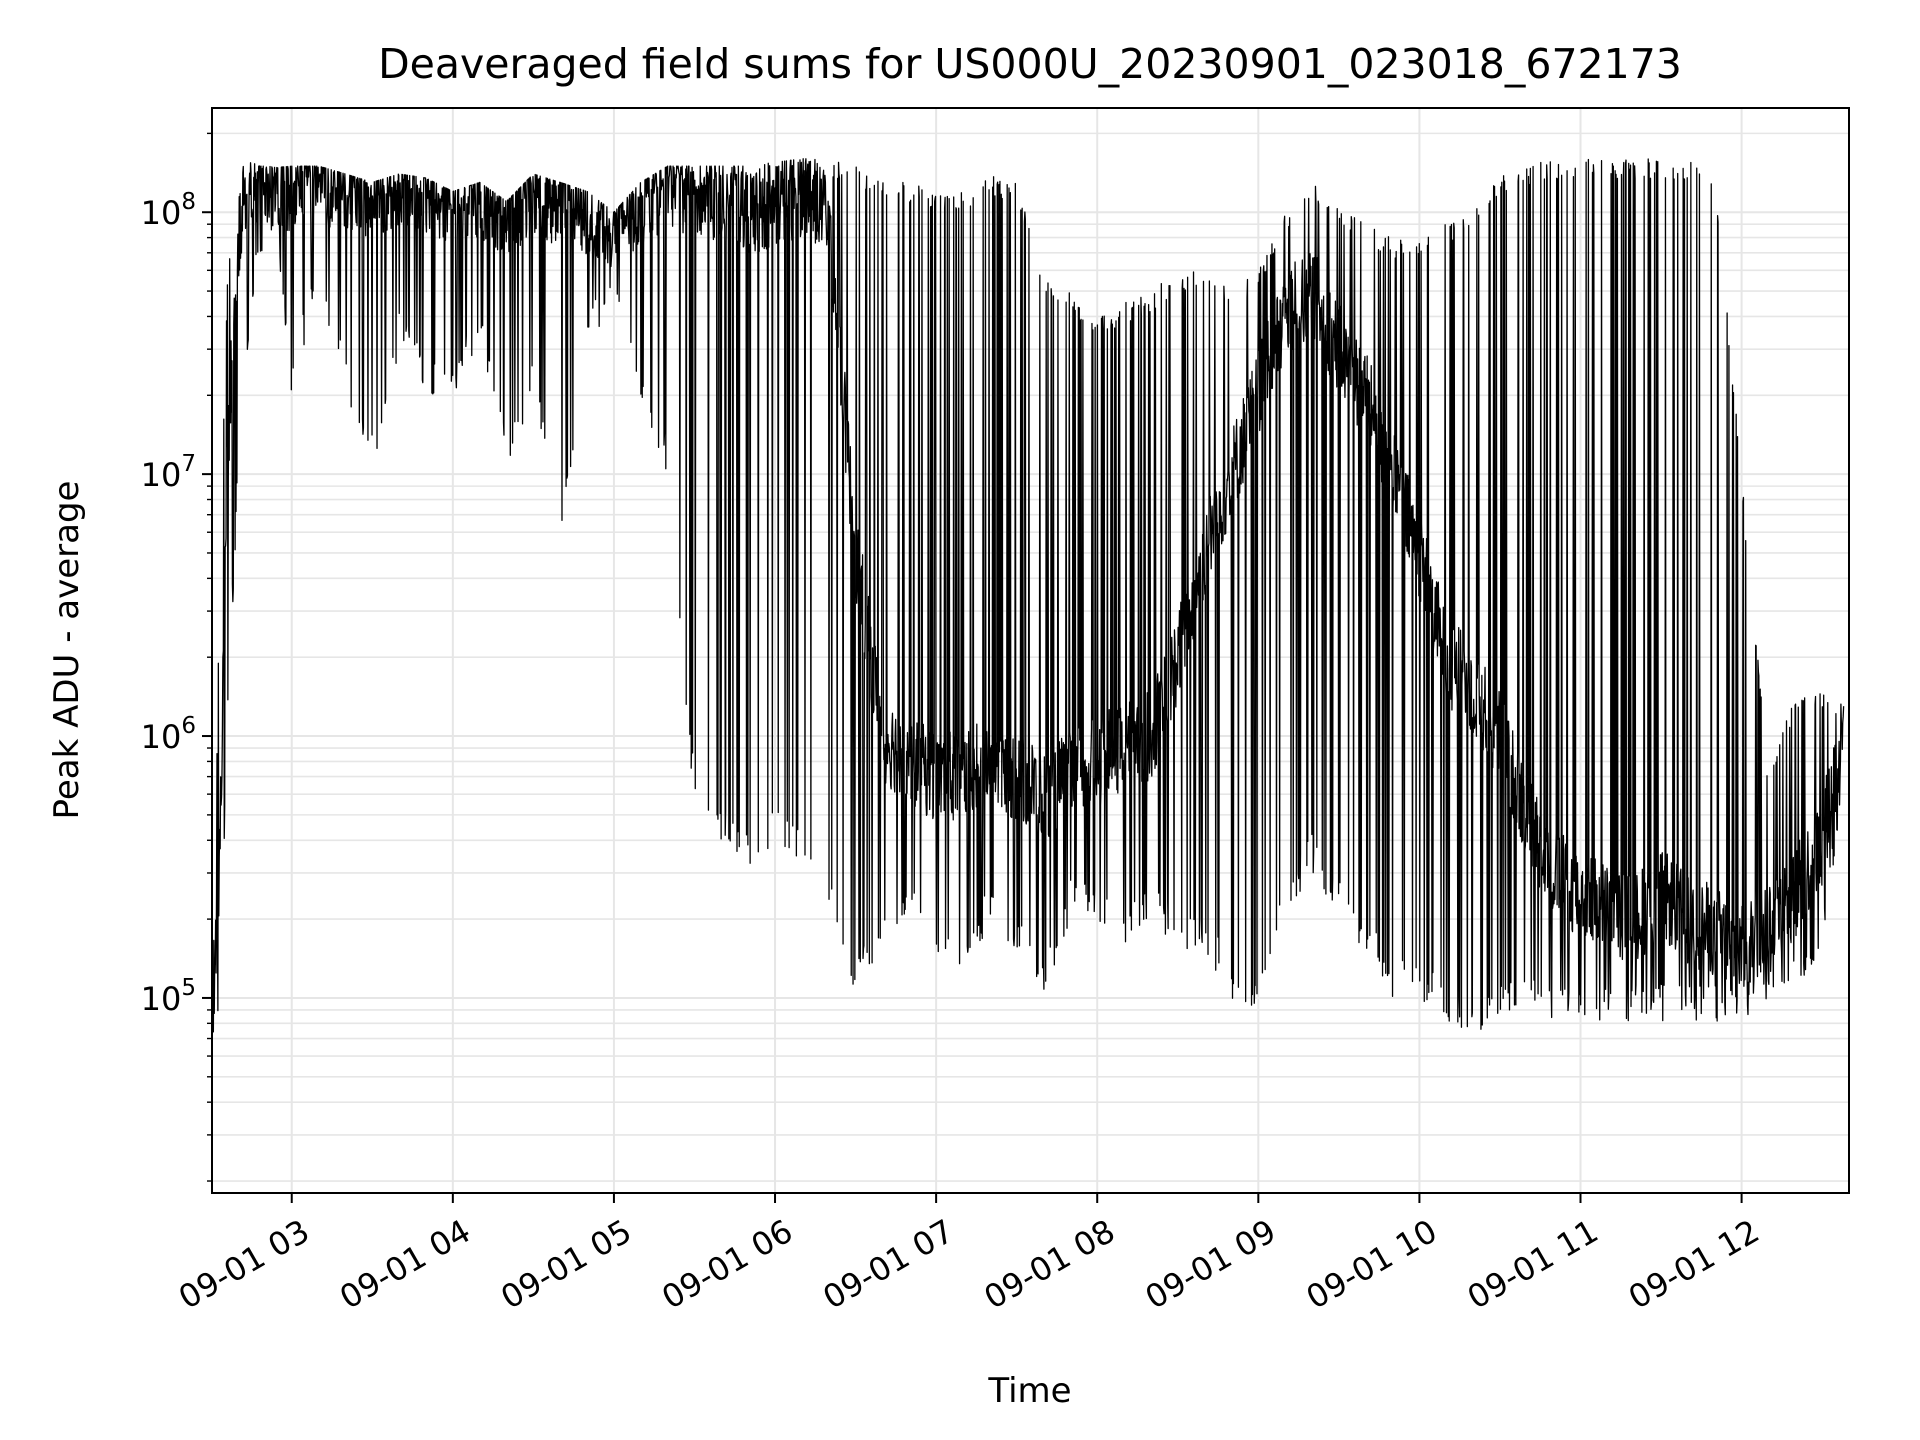 The width and height of the screenshot is (1920, 1440). What do you see at coordinates (67, 650) in the screenshot?
I see `y-axis-label: Peak ADU - average` at bounding box center [67, 650].